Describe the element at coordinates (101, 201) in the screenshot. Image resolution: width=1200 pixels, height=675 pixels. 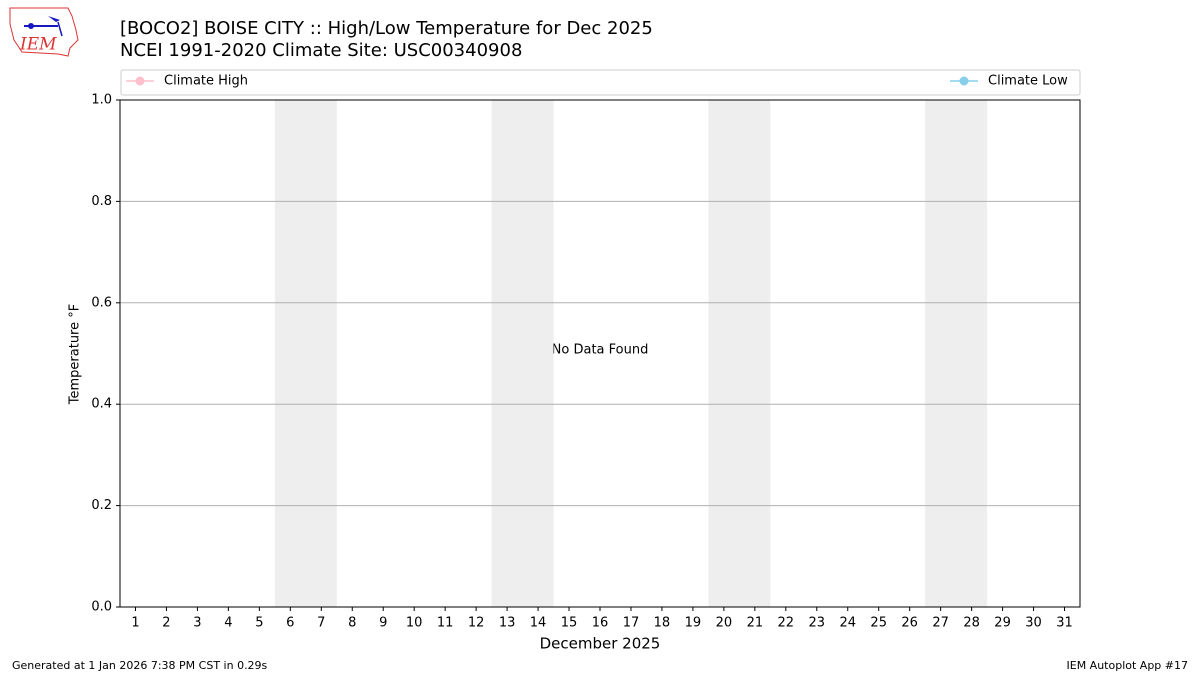
I see `y-tick-label: 0.8` at that location.